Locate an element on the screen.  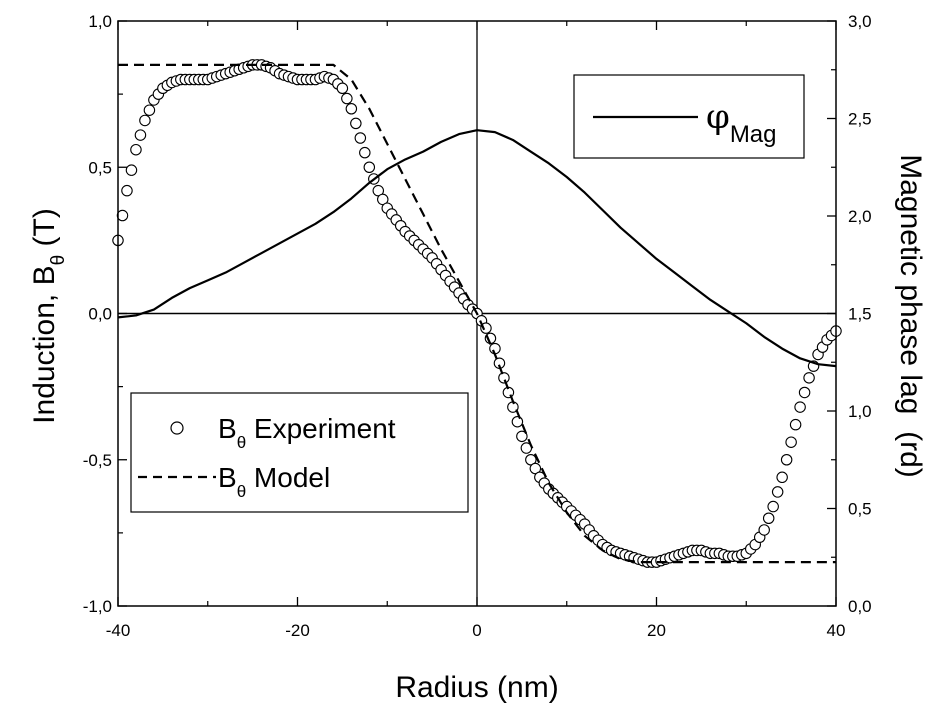
legend-left-box is located at coordinates (299, 452).